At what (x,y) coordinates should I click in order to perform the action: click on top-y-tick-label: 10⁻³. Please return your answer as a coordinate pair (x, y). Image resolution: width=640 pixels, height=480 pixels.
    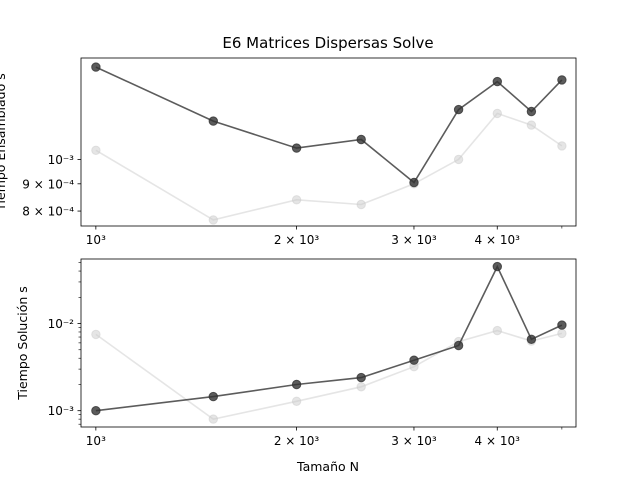
    Looking at the image, I should click on (61, 160).